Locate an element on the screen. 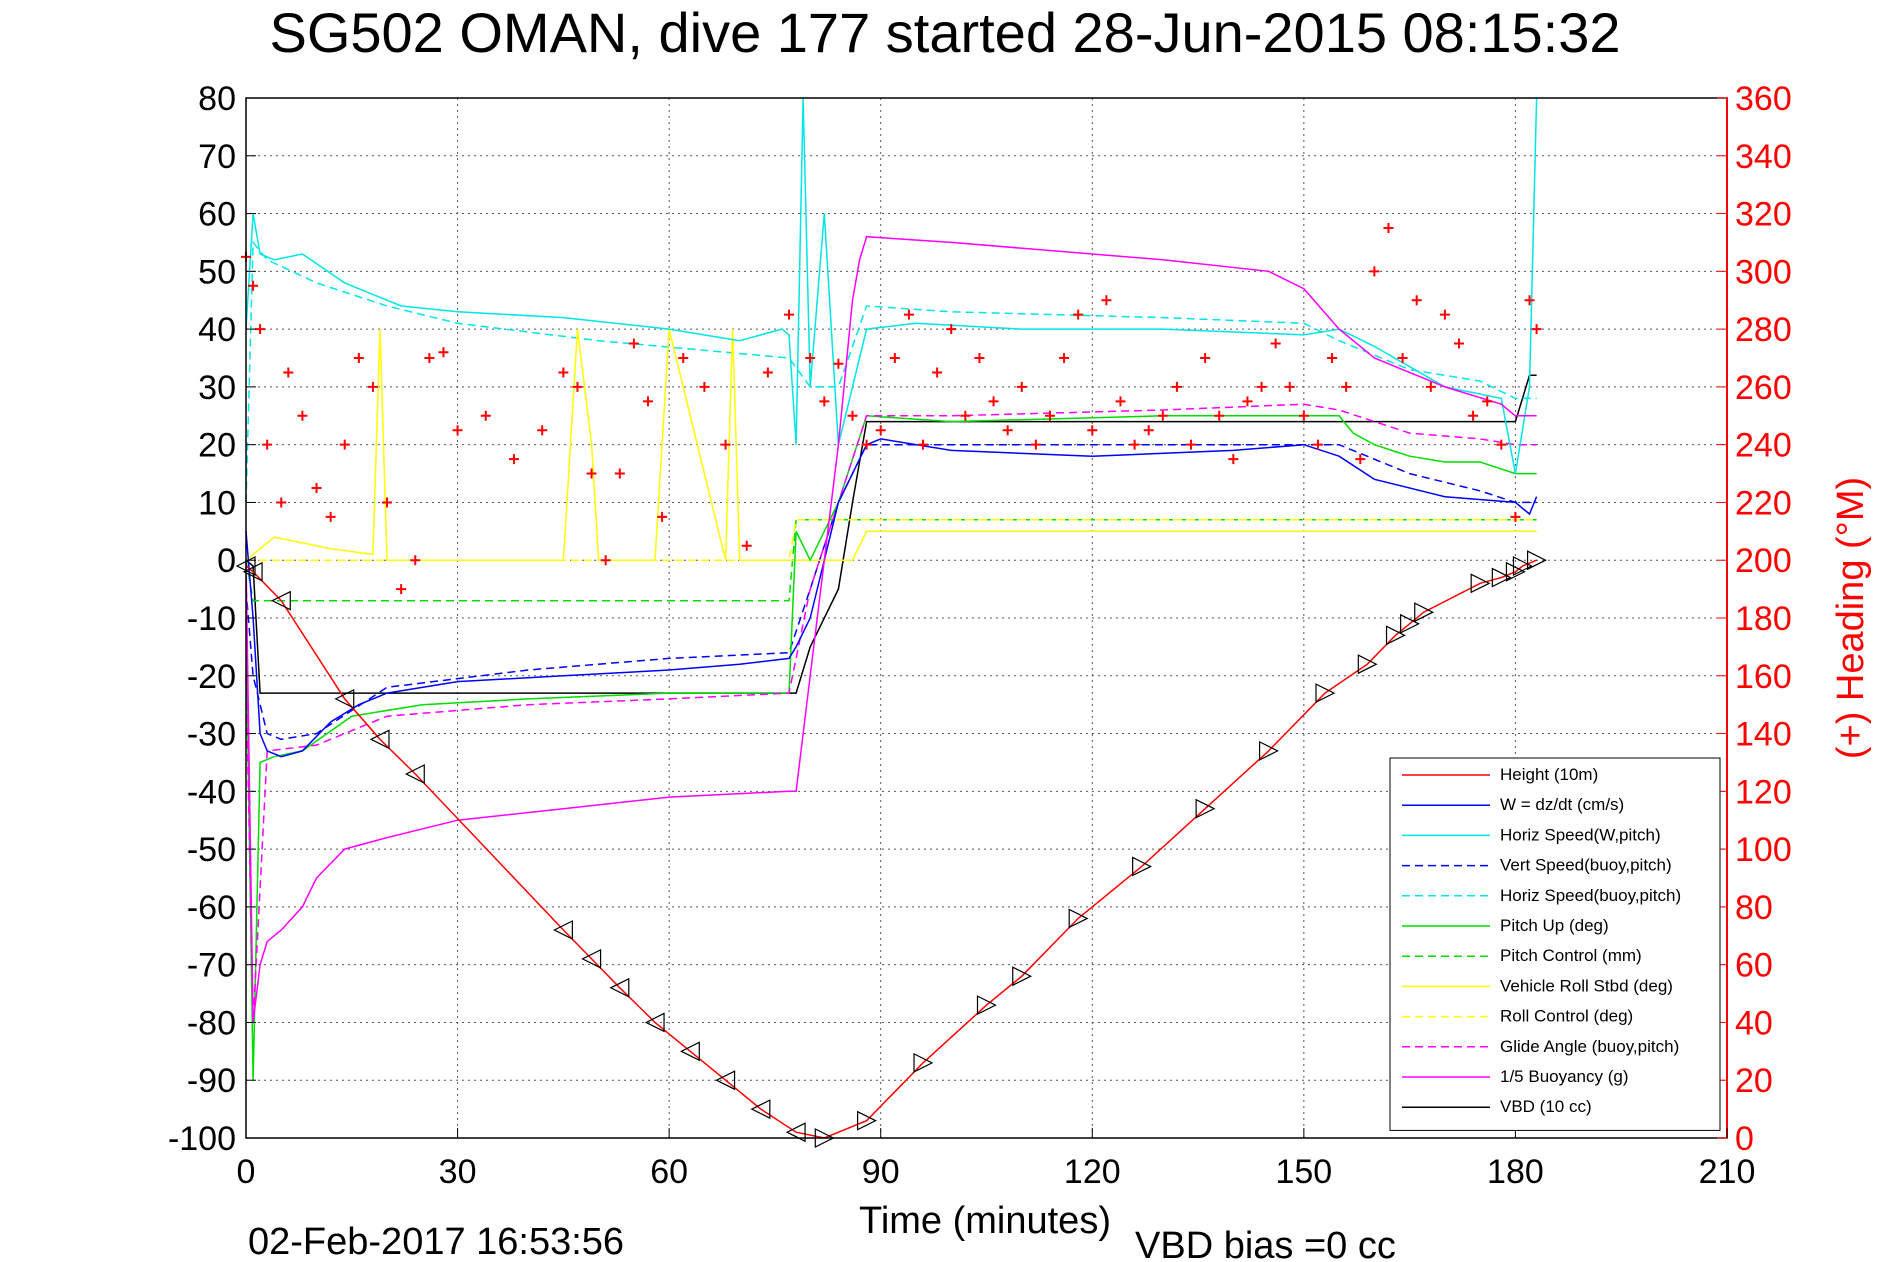  y-right-tick-label: 120 is located at coordinates (1763, 792).